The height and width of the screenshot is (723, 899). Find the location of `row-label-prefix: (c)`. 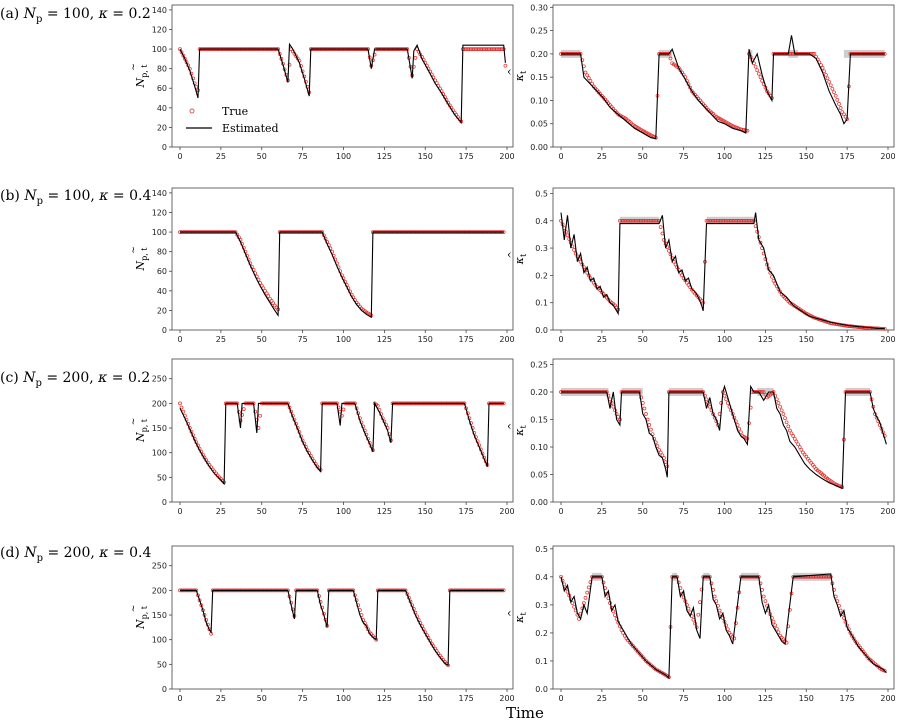

row-label-prefix: (c) is located at coordinates (12, 378).